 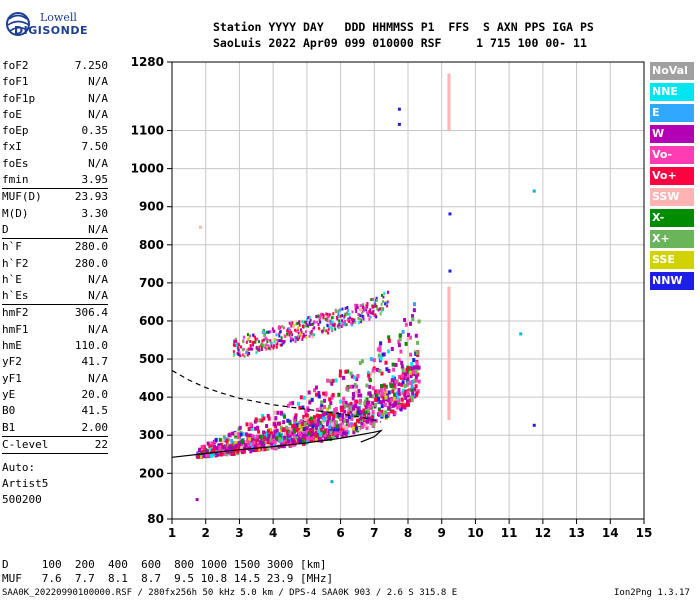 I want to click on parameter-value: 7.50, so click(x=95, y=147).